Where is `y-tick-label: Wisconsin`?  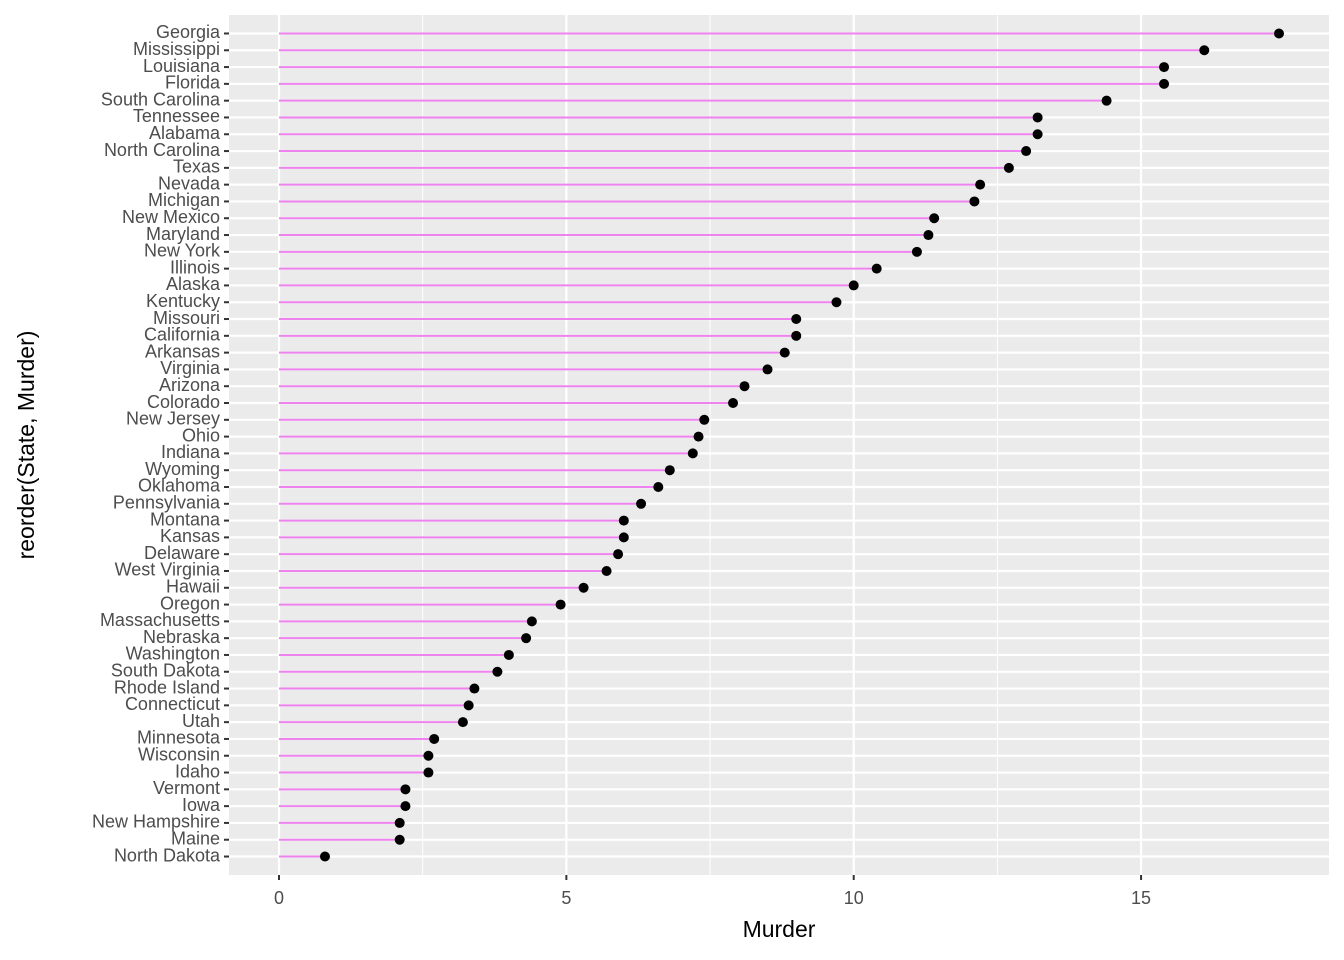
y-tick-label: Wisconsin is located at coordinates (179, 754).